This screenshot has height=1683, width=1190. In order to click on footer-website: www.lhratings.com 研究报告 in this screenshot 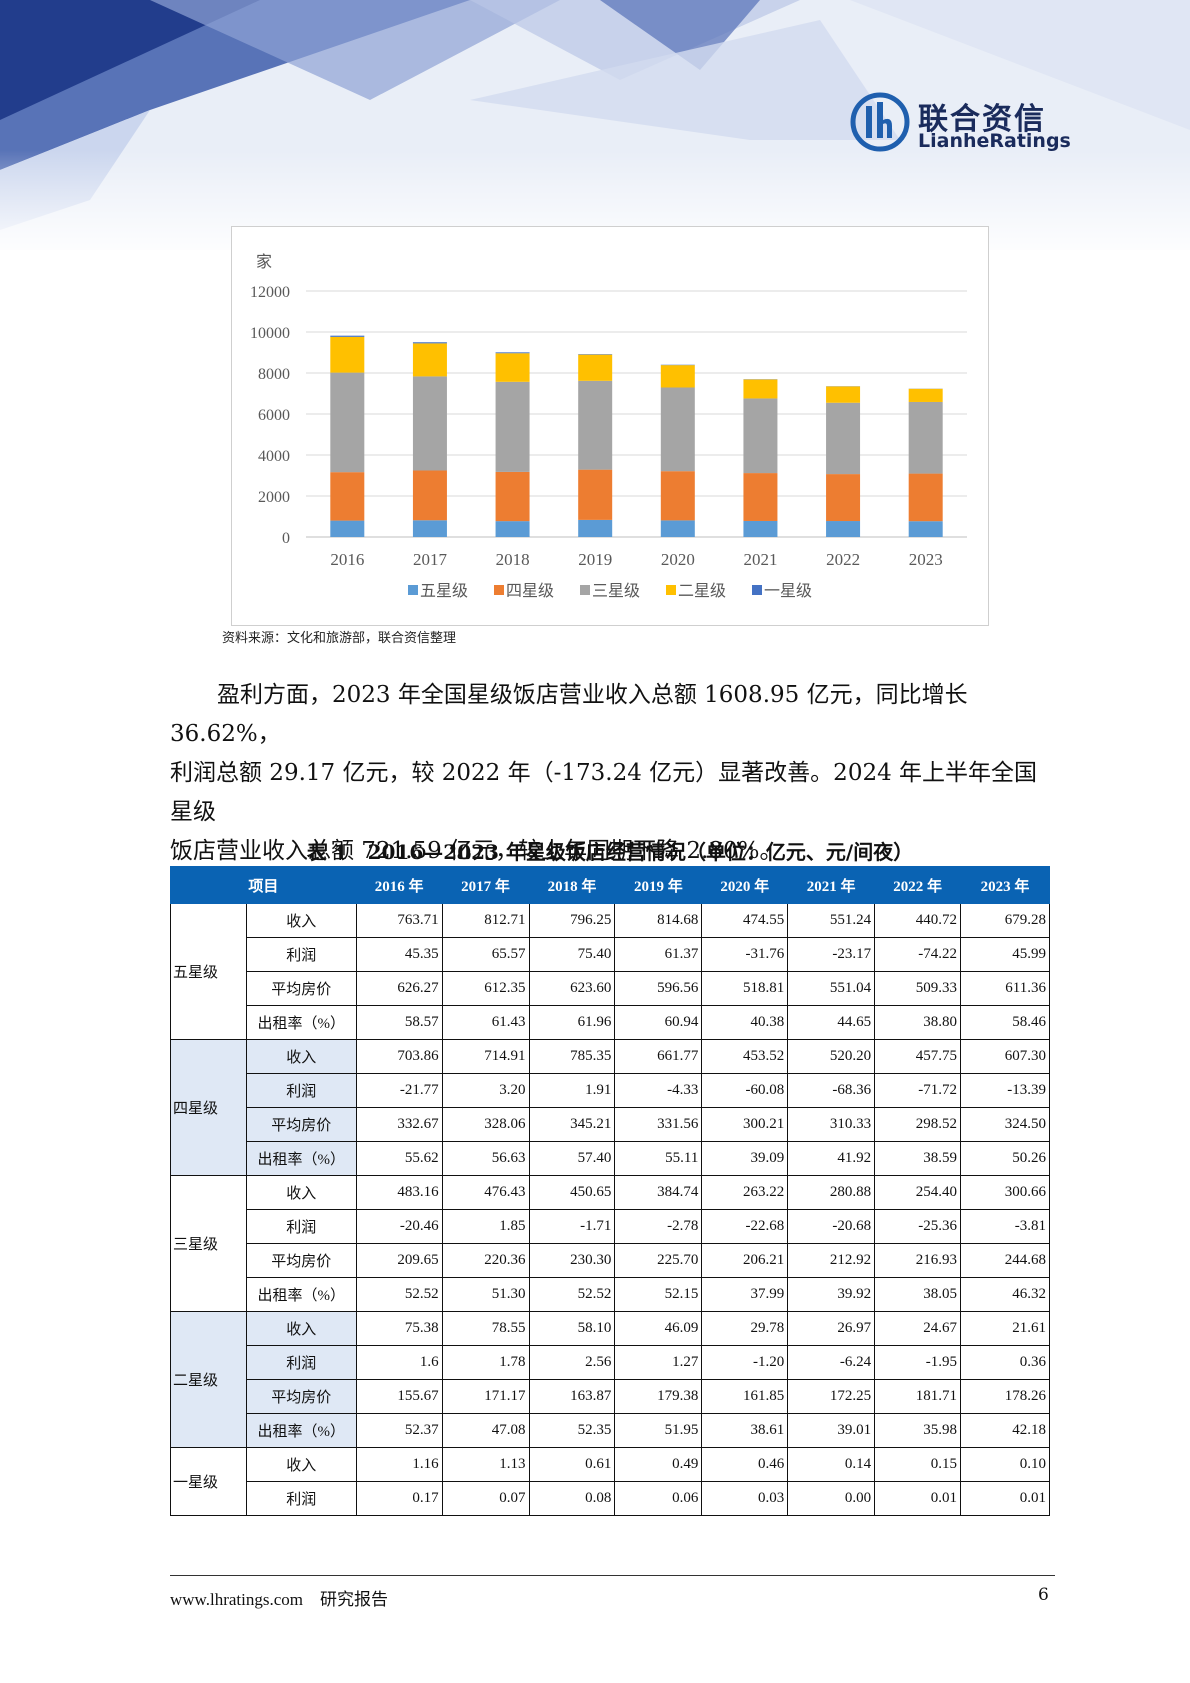, I will do `click(279, 1599)`.